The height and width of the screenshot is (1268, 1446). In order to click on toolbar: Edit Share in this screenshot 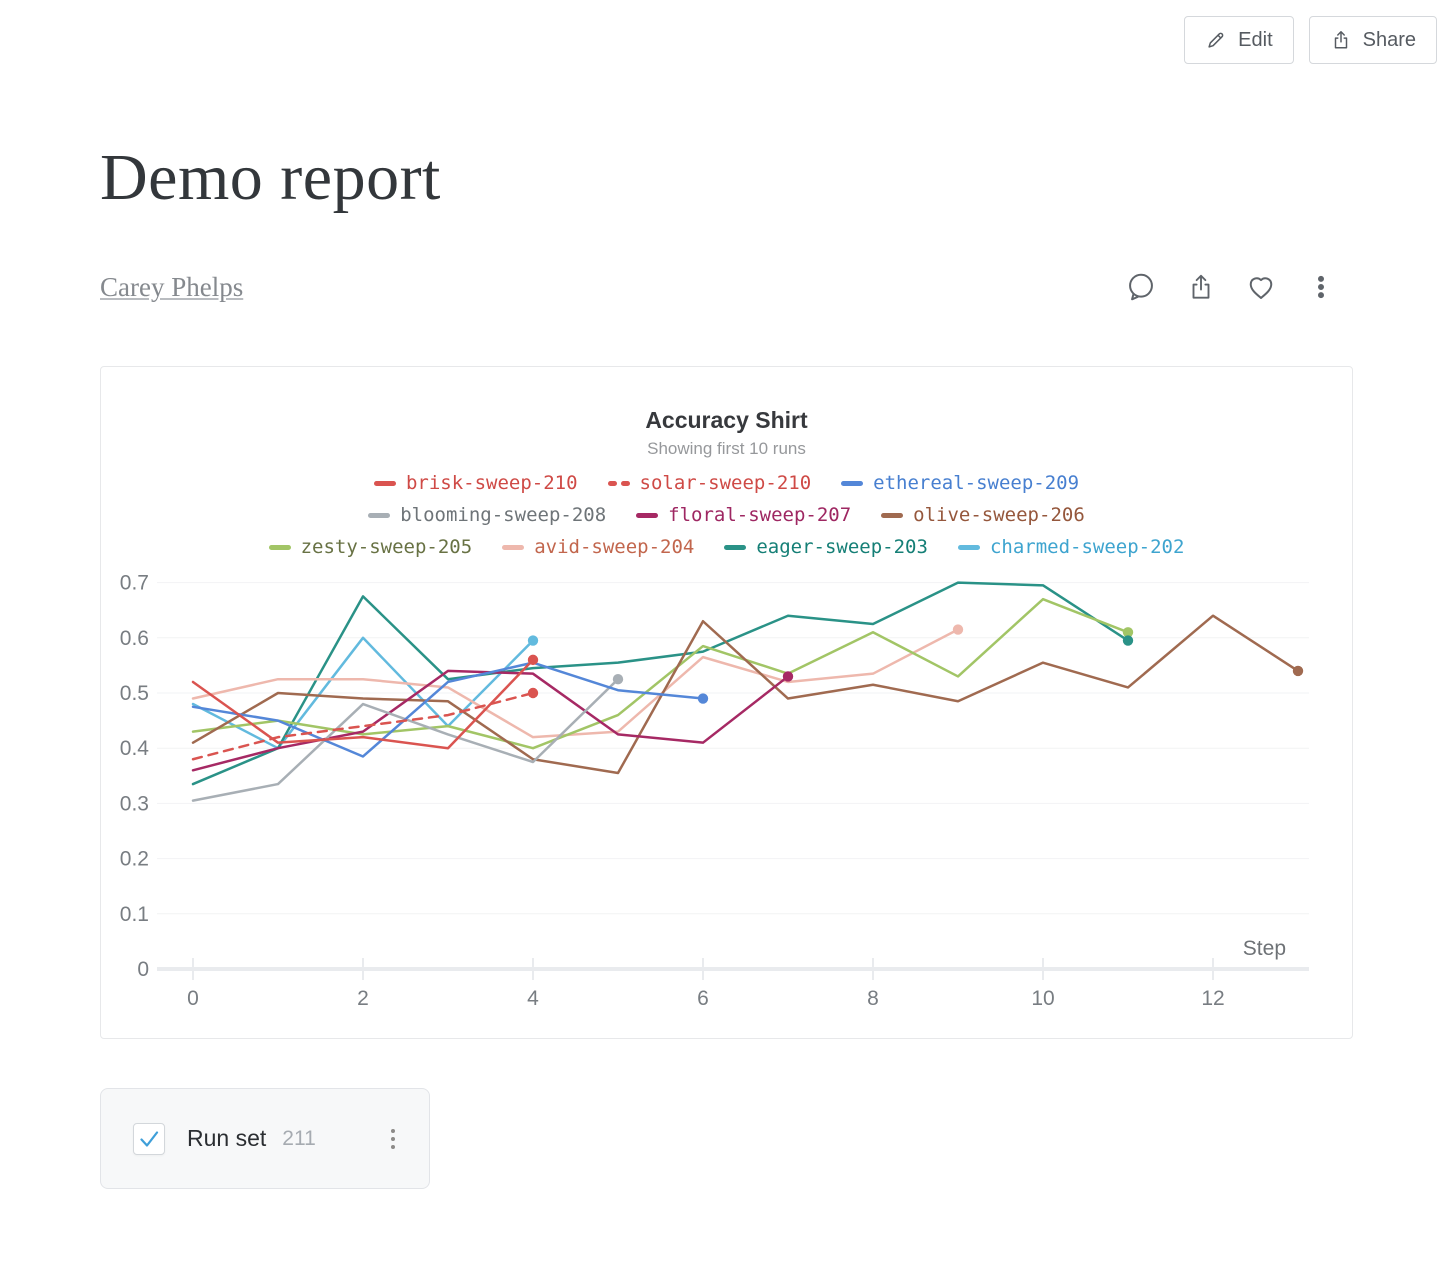, I will do `click(1310, 40)`.